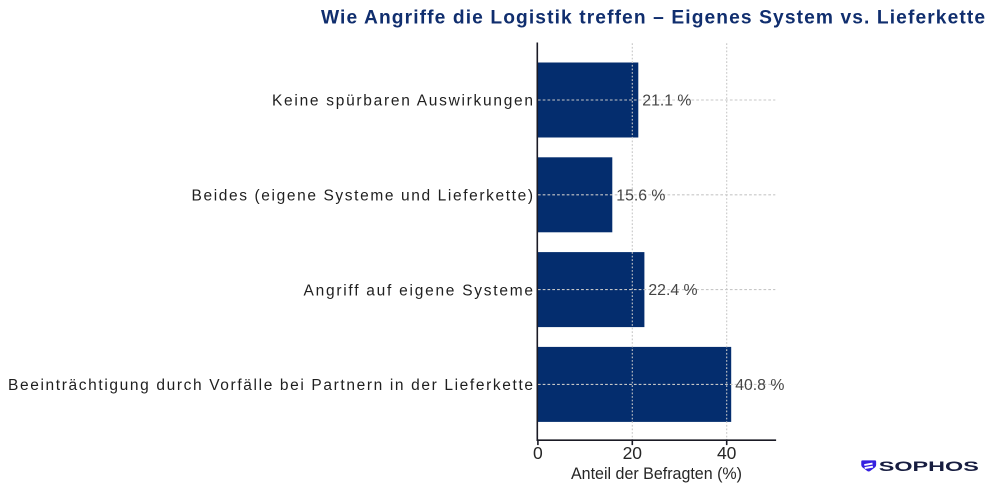 This screenshot has width=1000, height=492. I want to click on svg-text: Keine spürbaren Auswirkungen, so click(402, 101).